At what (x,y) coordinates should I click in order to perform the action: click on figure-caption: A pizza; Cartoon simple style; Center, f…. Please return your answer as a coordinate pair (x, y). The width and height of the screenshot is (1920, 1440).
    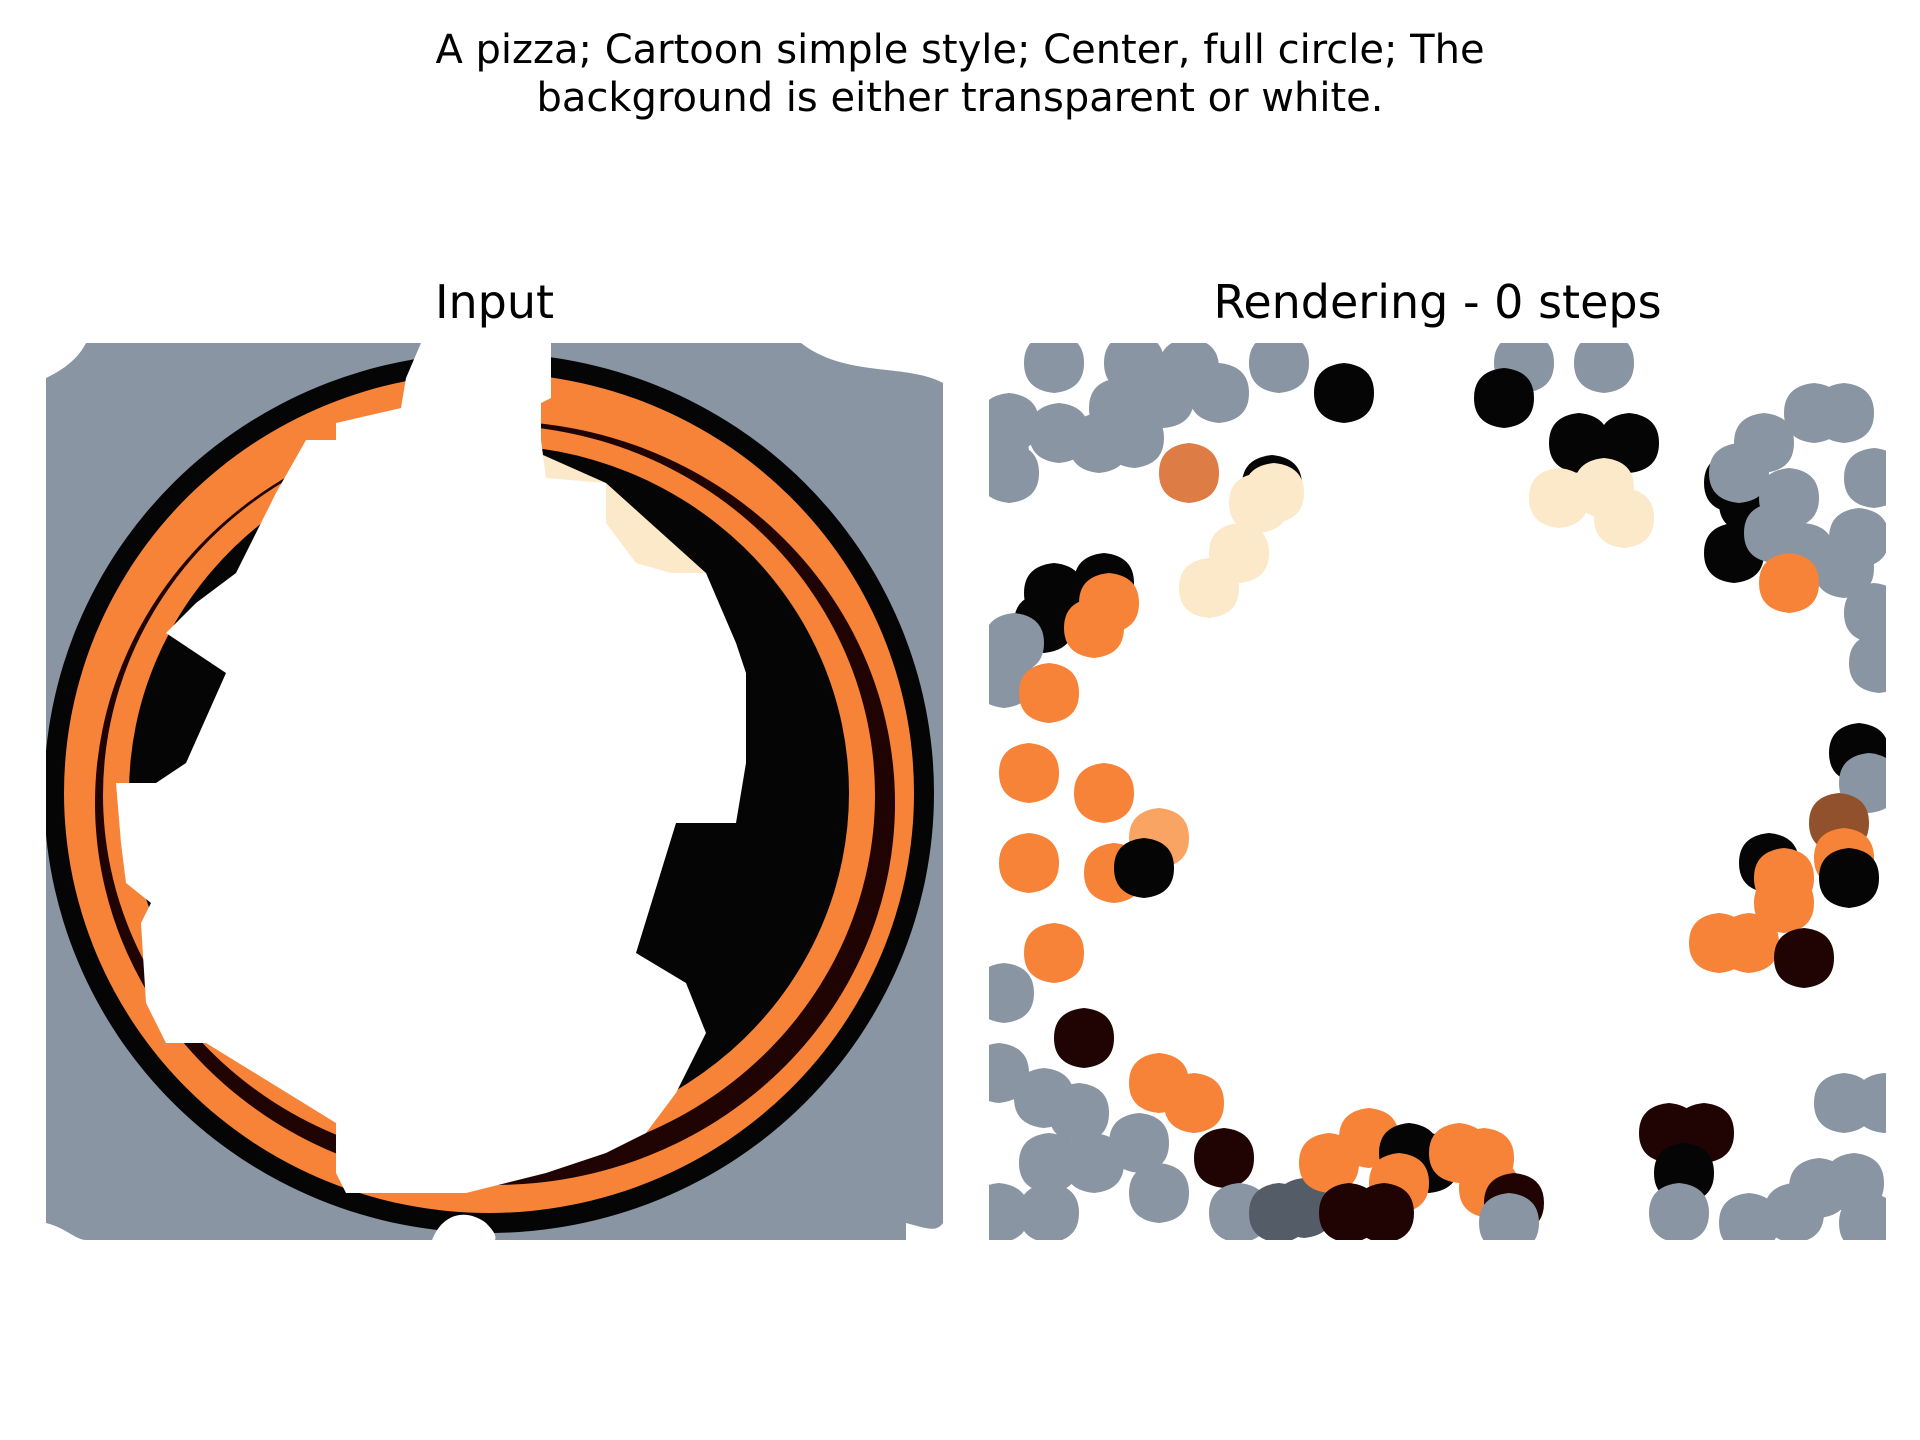
    Looking at the image, I should click on (960, 74).